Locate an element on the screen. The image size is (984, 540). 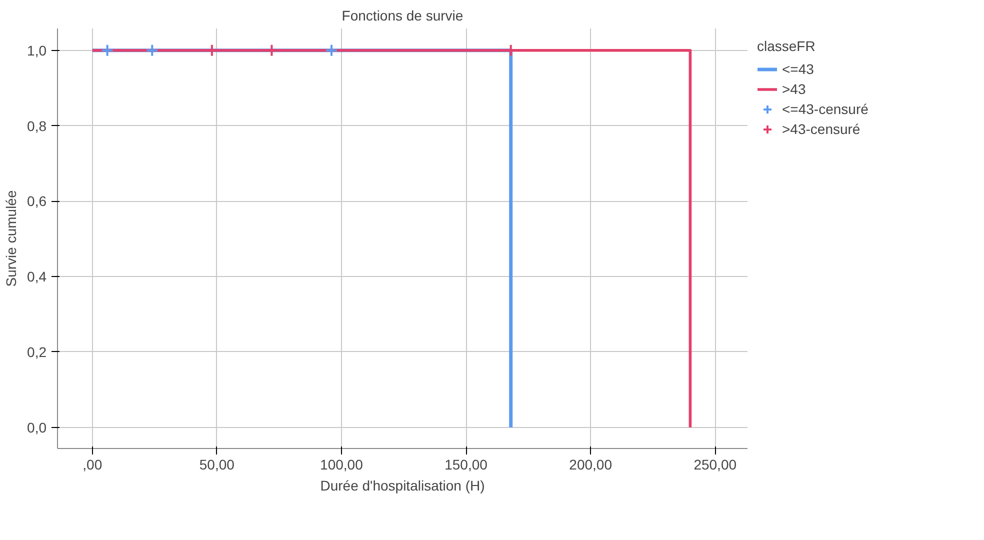
x-tick-label: 250,00 is located at coordinates (715, 464).